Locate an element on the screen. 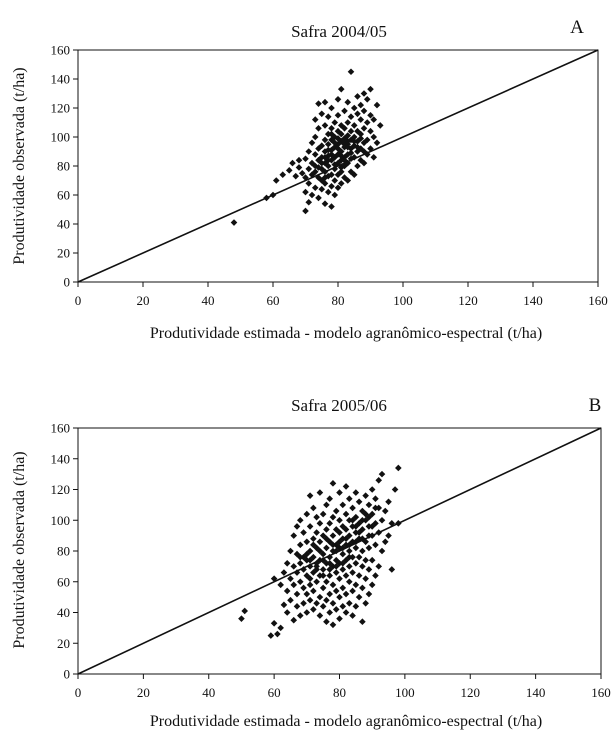 This screenshot has height=733, width=613. panel-b-x-tick-label: 0 is located at coordinates (78, 692).